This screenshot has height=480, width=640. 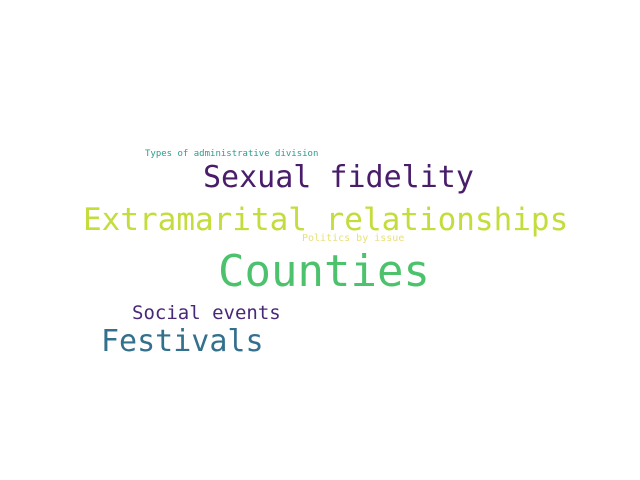 I want to click on word-extramarital-relationships: Extramarital relationships, so click(x=326, y=220).